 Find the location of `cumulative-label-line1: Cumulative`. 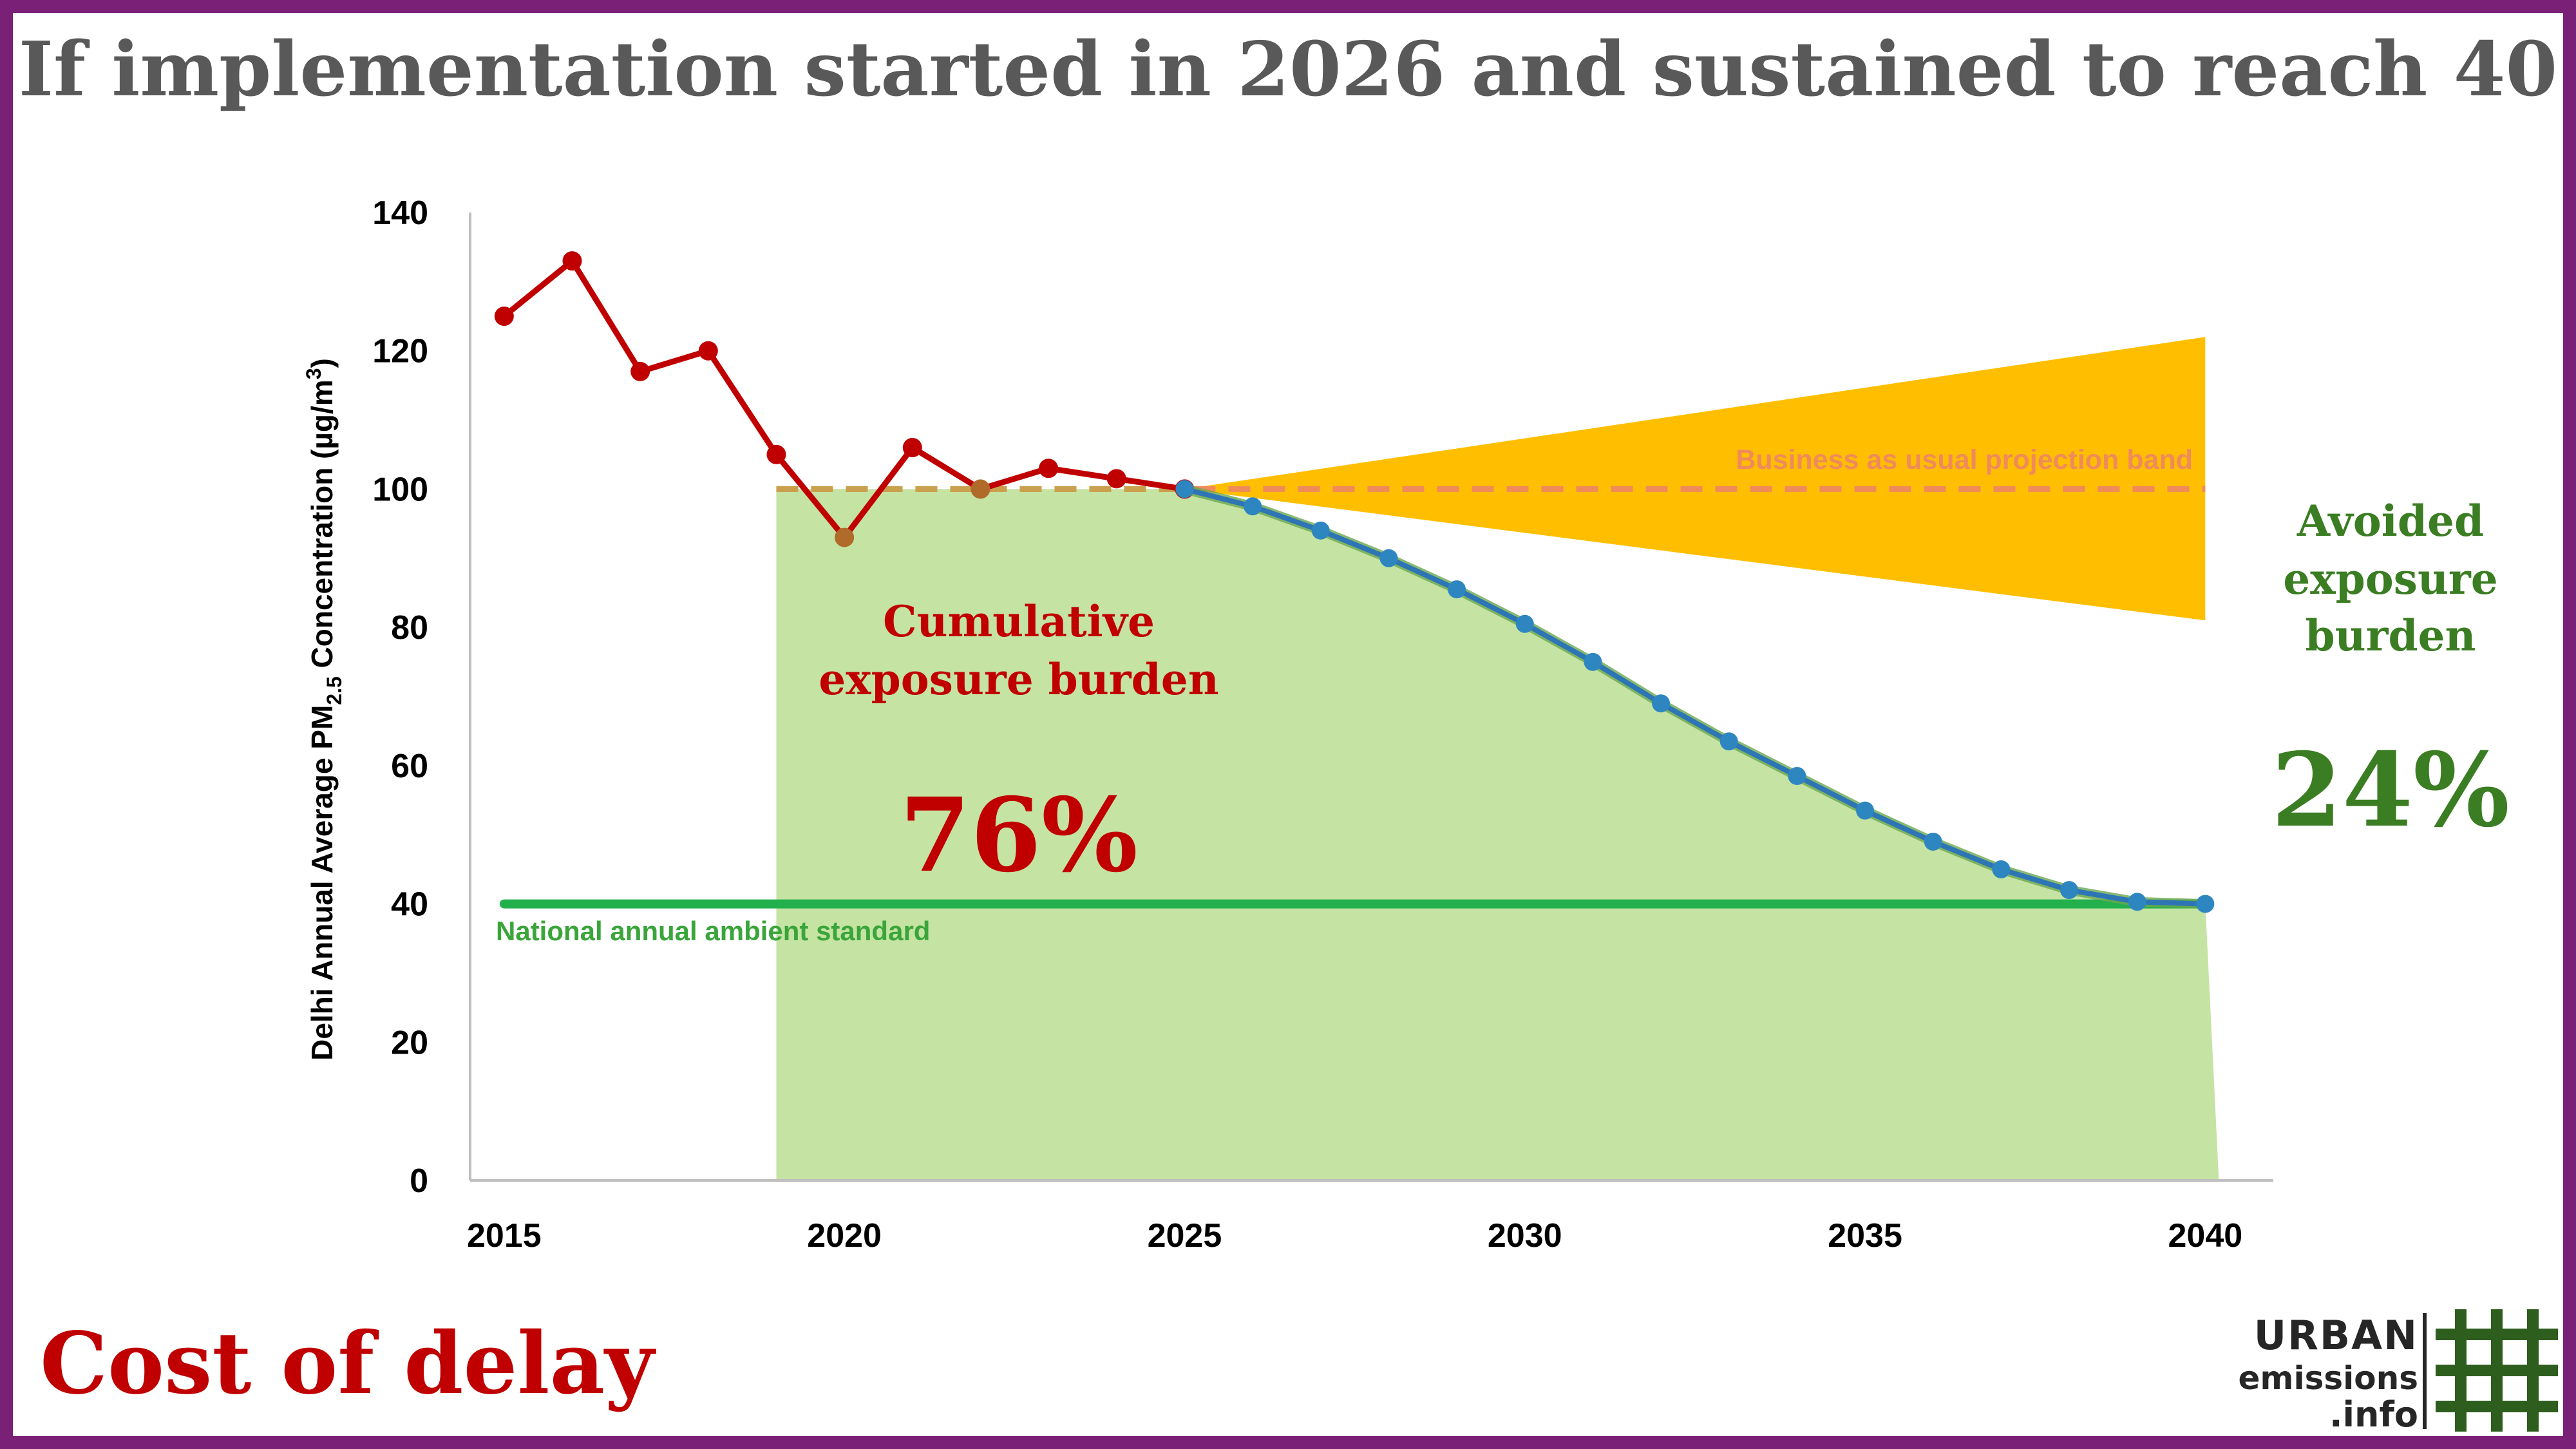

cumulative-label-line1: Cumulative is located at coordinates (1019, 621).